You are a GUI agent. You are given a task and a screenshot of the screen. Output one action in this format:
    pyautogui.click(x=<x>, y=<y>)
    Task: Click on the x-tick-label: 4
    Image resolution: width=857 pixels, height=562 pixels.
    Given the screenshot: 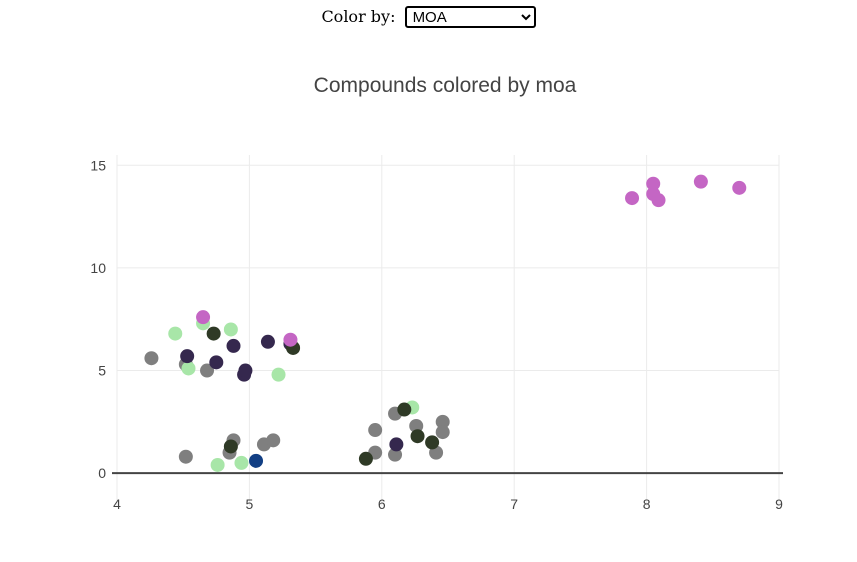 What is the action you would take?
    pyautogui.click(x=117, y=504)
    